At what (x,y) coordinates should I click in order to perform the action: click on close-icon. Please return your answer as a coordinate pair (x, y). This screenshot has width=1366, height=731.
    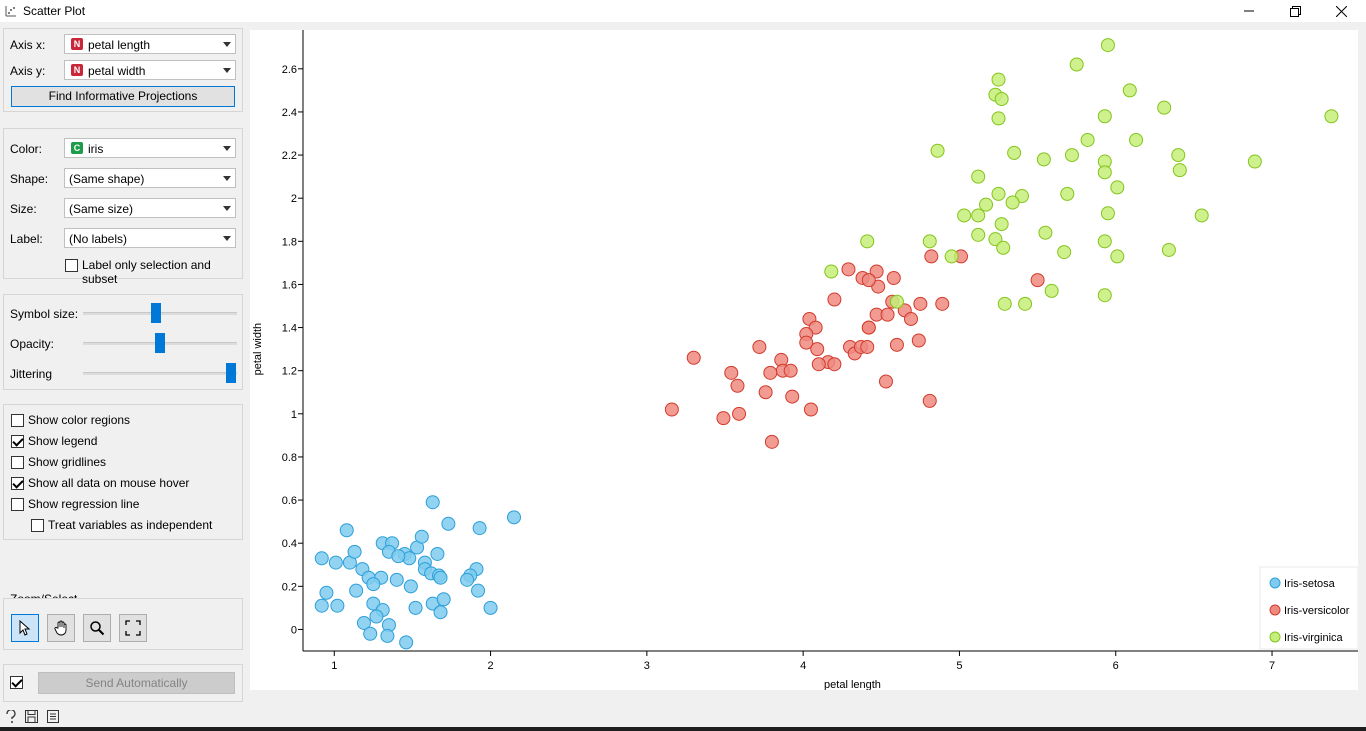
    Looking at the image, I should click on (1341, 11).